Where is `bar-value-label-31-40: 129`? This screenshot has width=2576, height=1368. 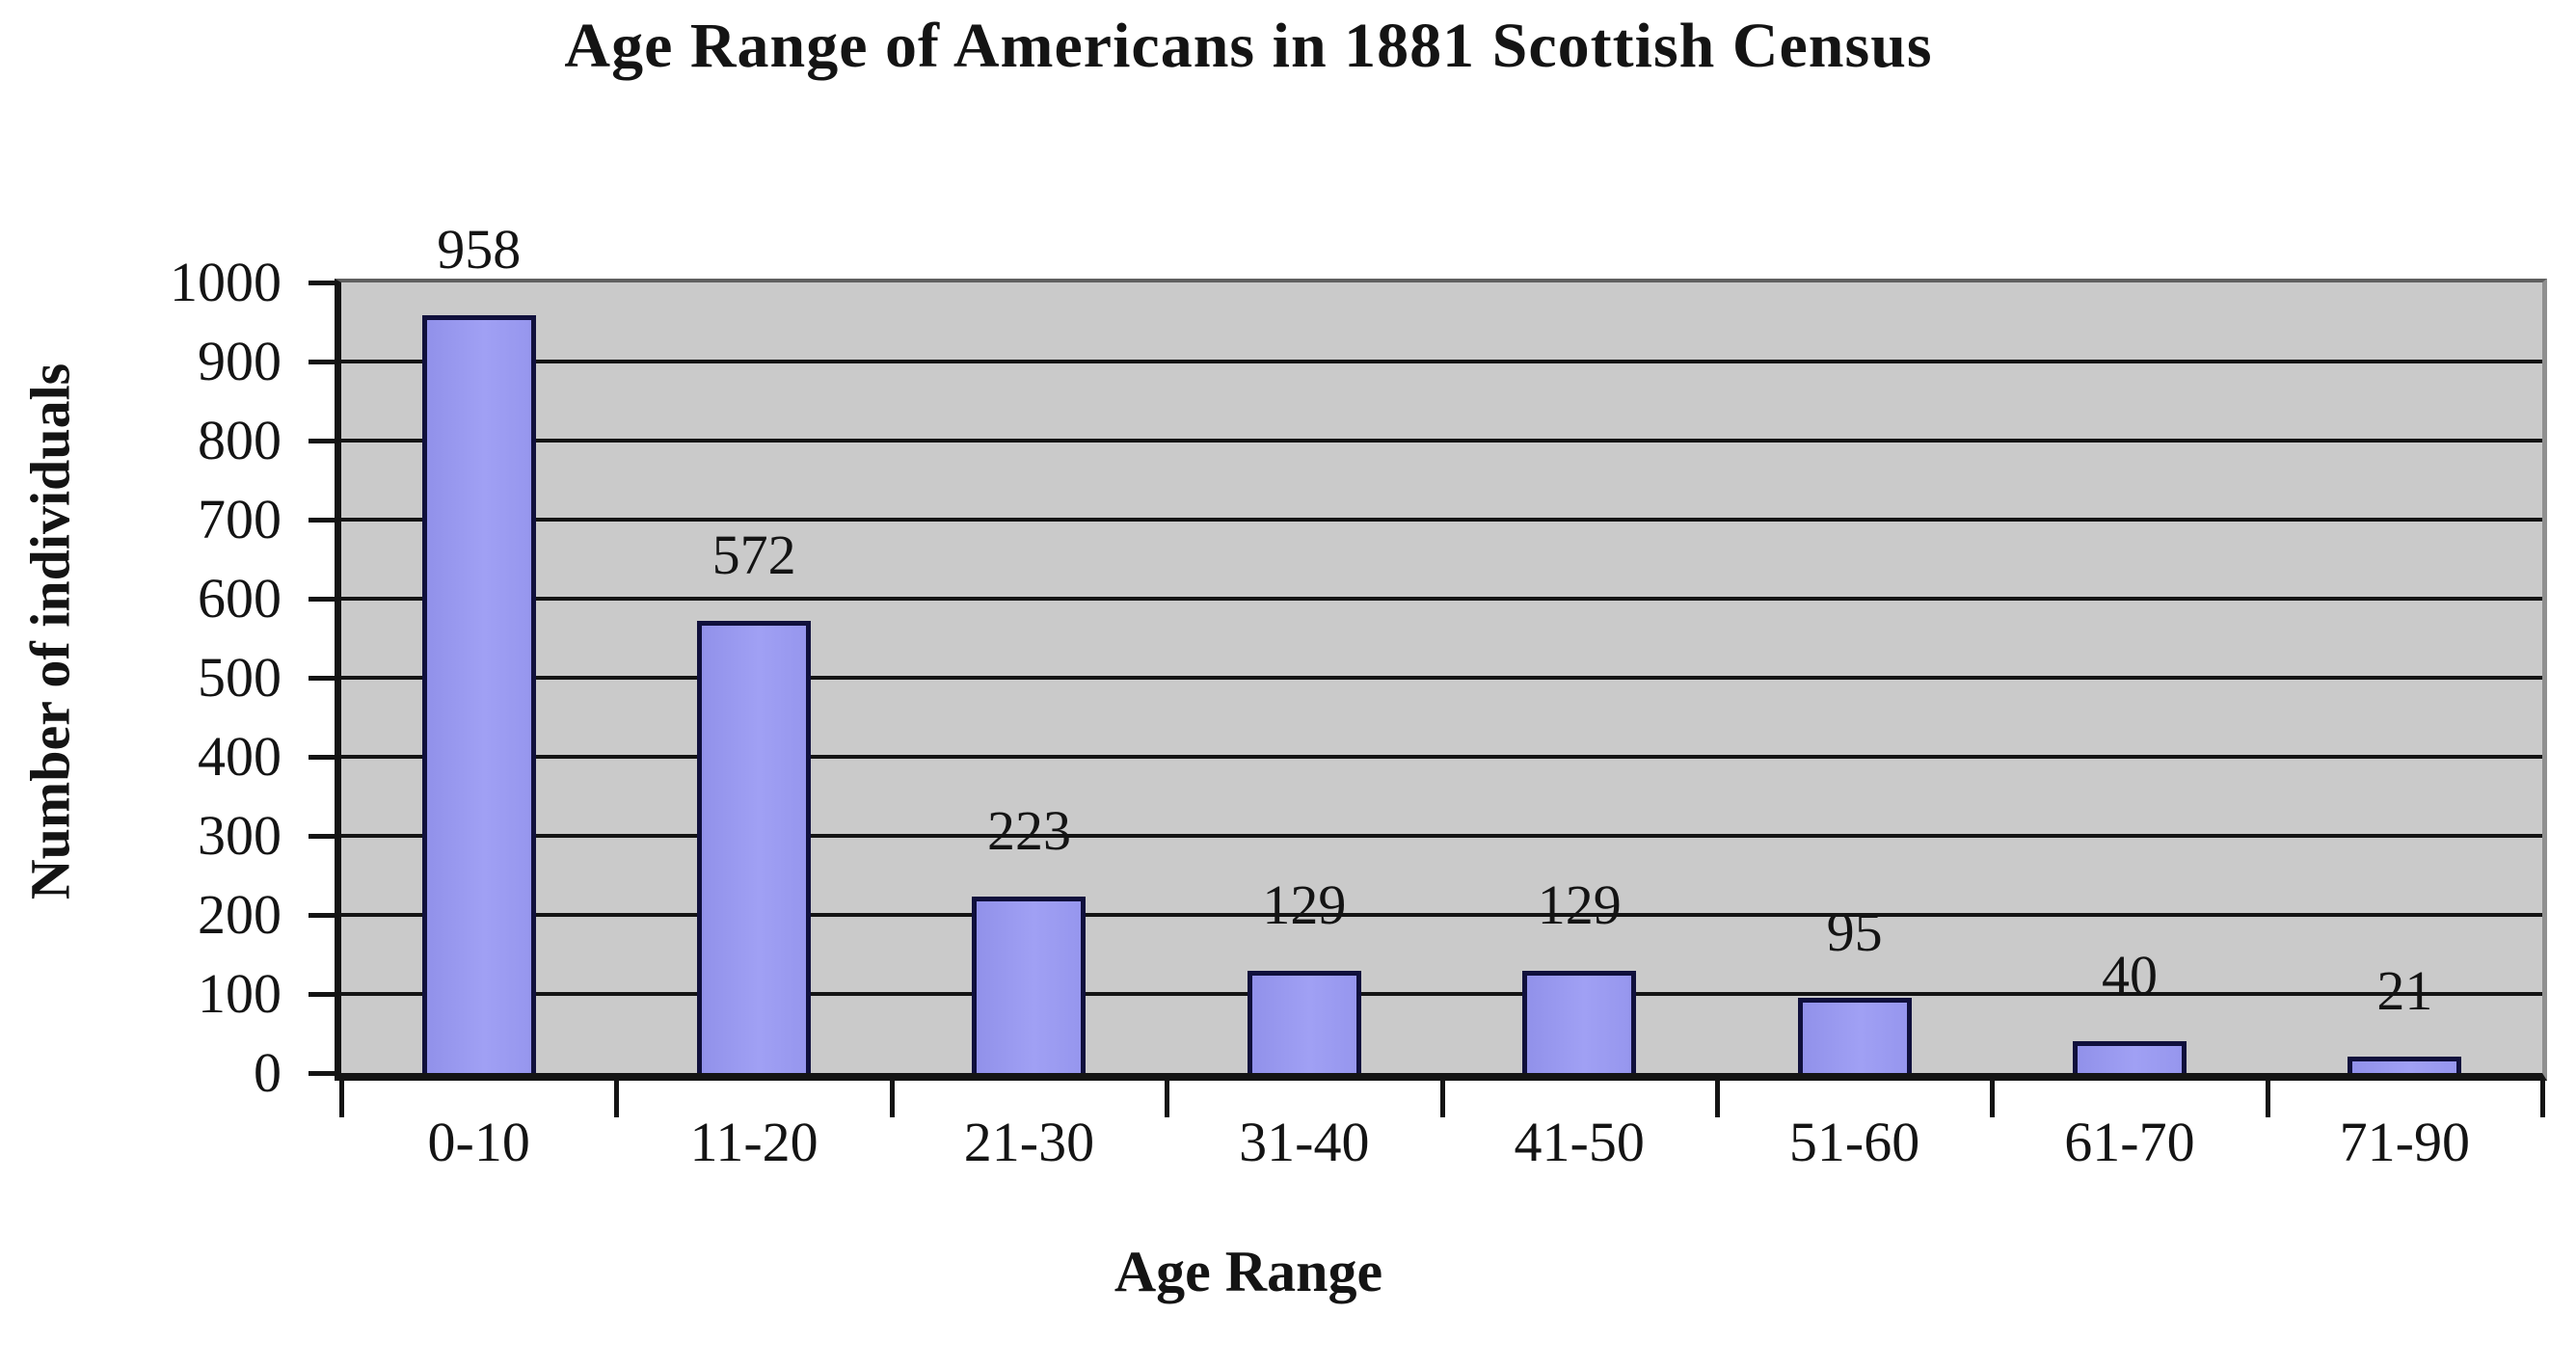
bar-value-label-31-40: 129 is located at coordinates (1304, 905).